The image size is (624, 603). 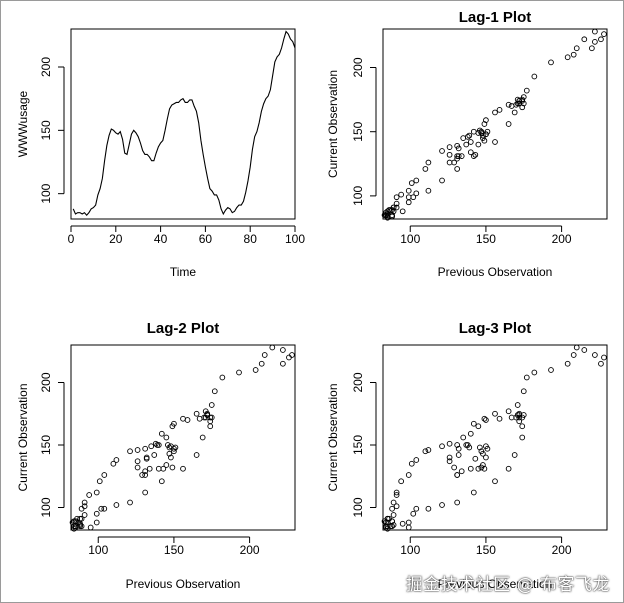 What do you see at coordinates (495, 328) in the screenshot?
I see `plot-title: Lag-3 Plot` at bounding box center [495, 328].